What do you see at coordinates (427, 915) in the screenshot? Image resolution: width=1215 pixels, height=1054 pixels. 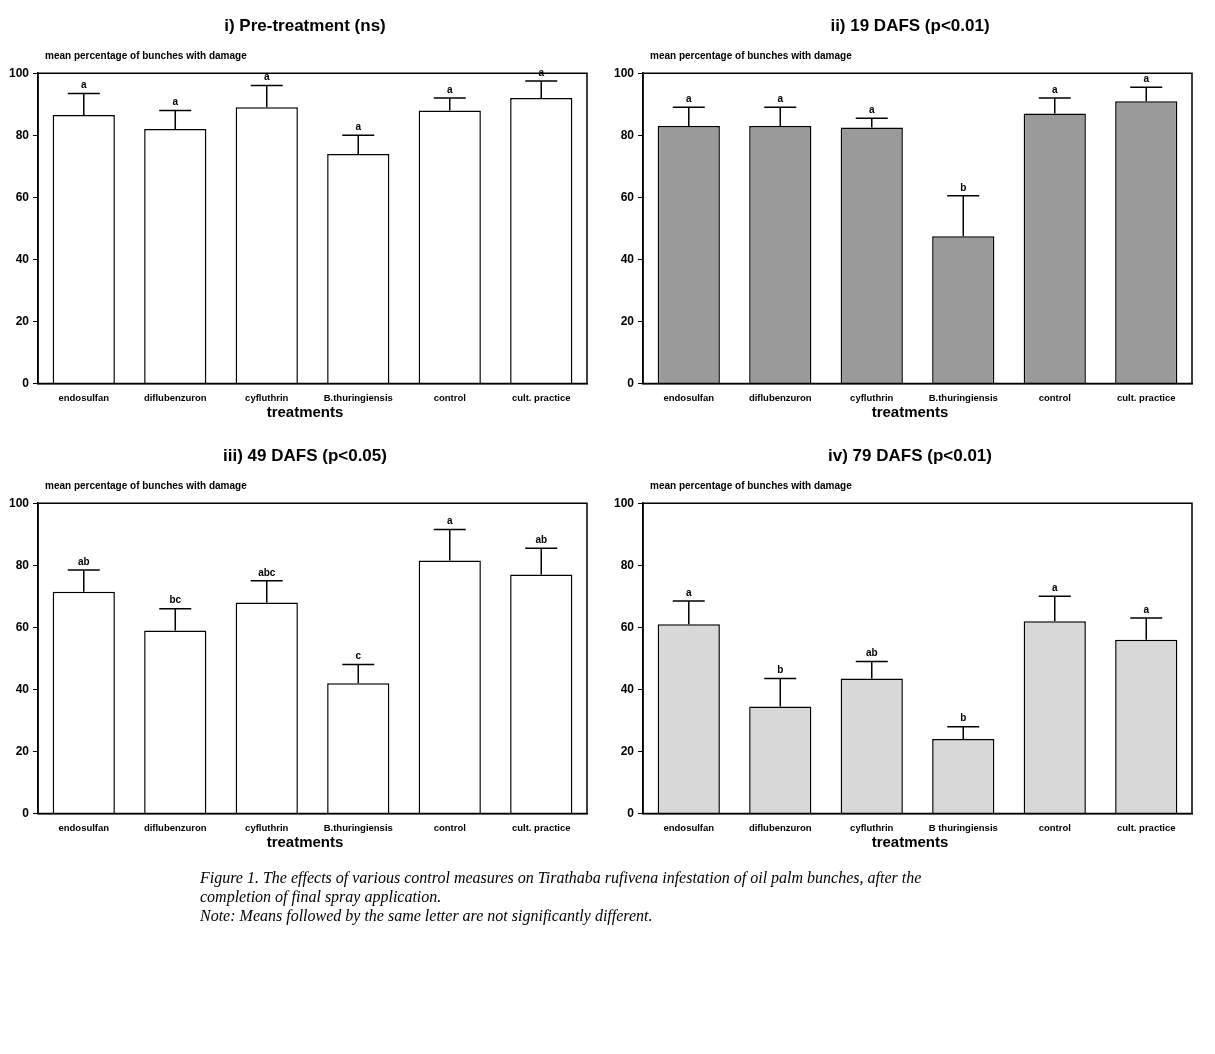 I see `text: Note: Means followed by the same letter are not significantly different.` at bounding box center [427, 915].